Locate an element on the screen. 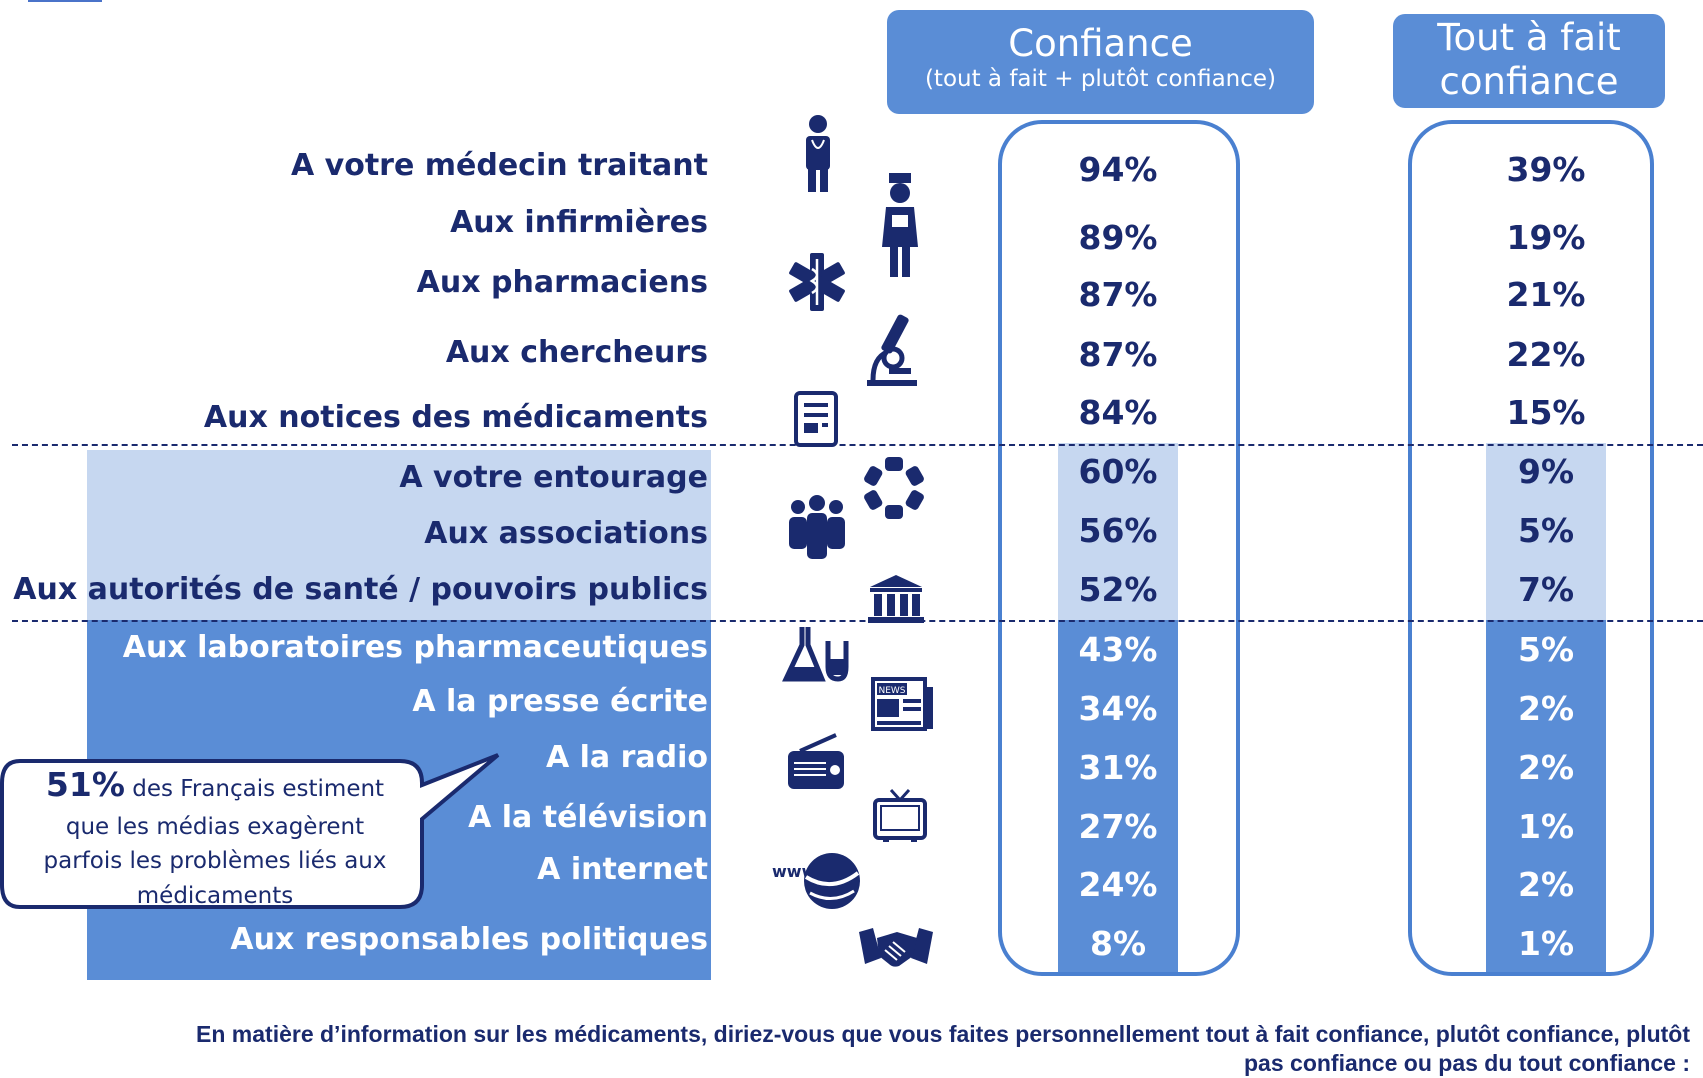 The width and height of the screenshot is (1703, 1078). newspaper-icon: NEWS is located at coordinates (903, 704).